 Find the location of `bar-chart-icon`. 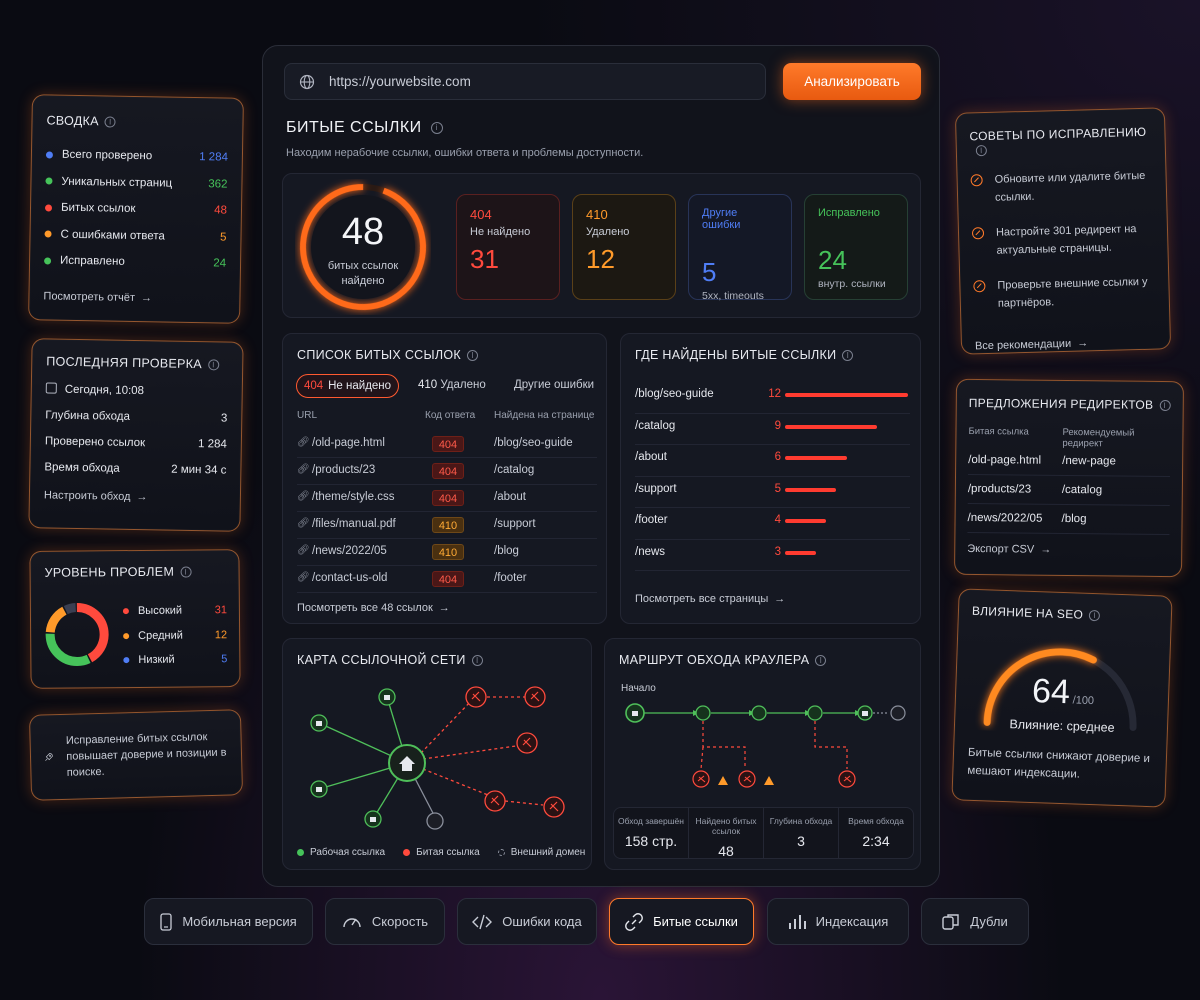

bar-chart-icon is located at coordinates (797, 921).